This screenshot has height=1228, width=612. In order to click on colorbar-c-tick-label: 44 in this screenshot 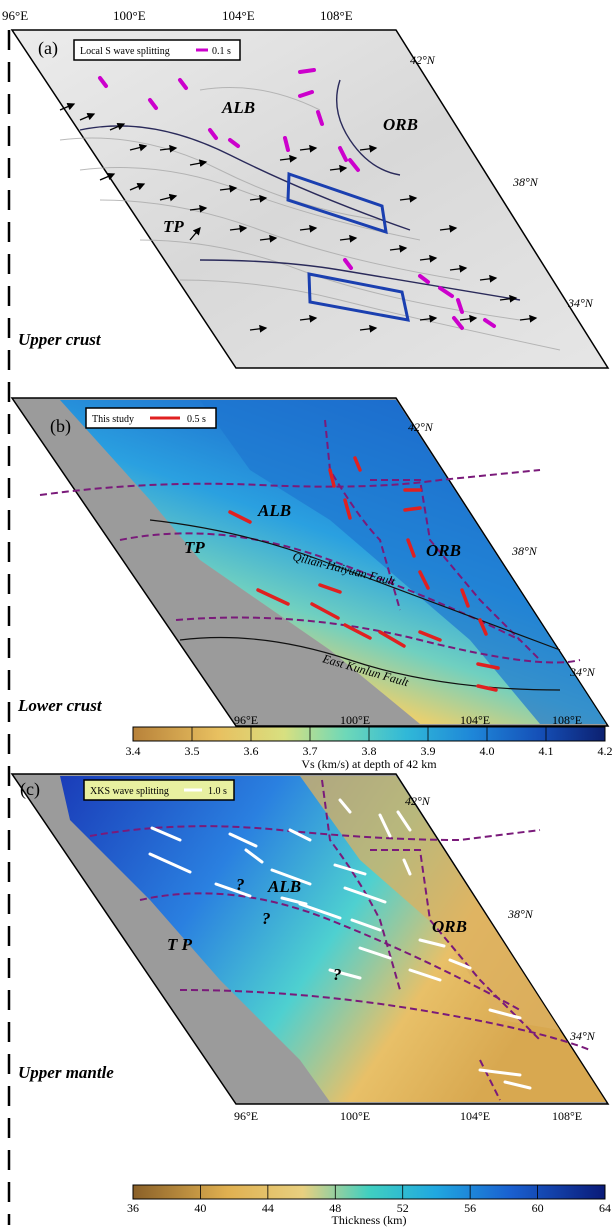, I will do `click(268, 1208)`.